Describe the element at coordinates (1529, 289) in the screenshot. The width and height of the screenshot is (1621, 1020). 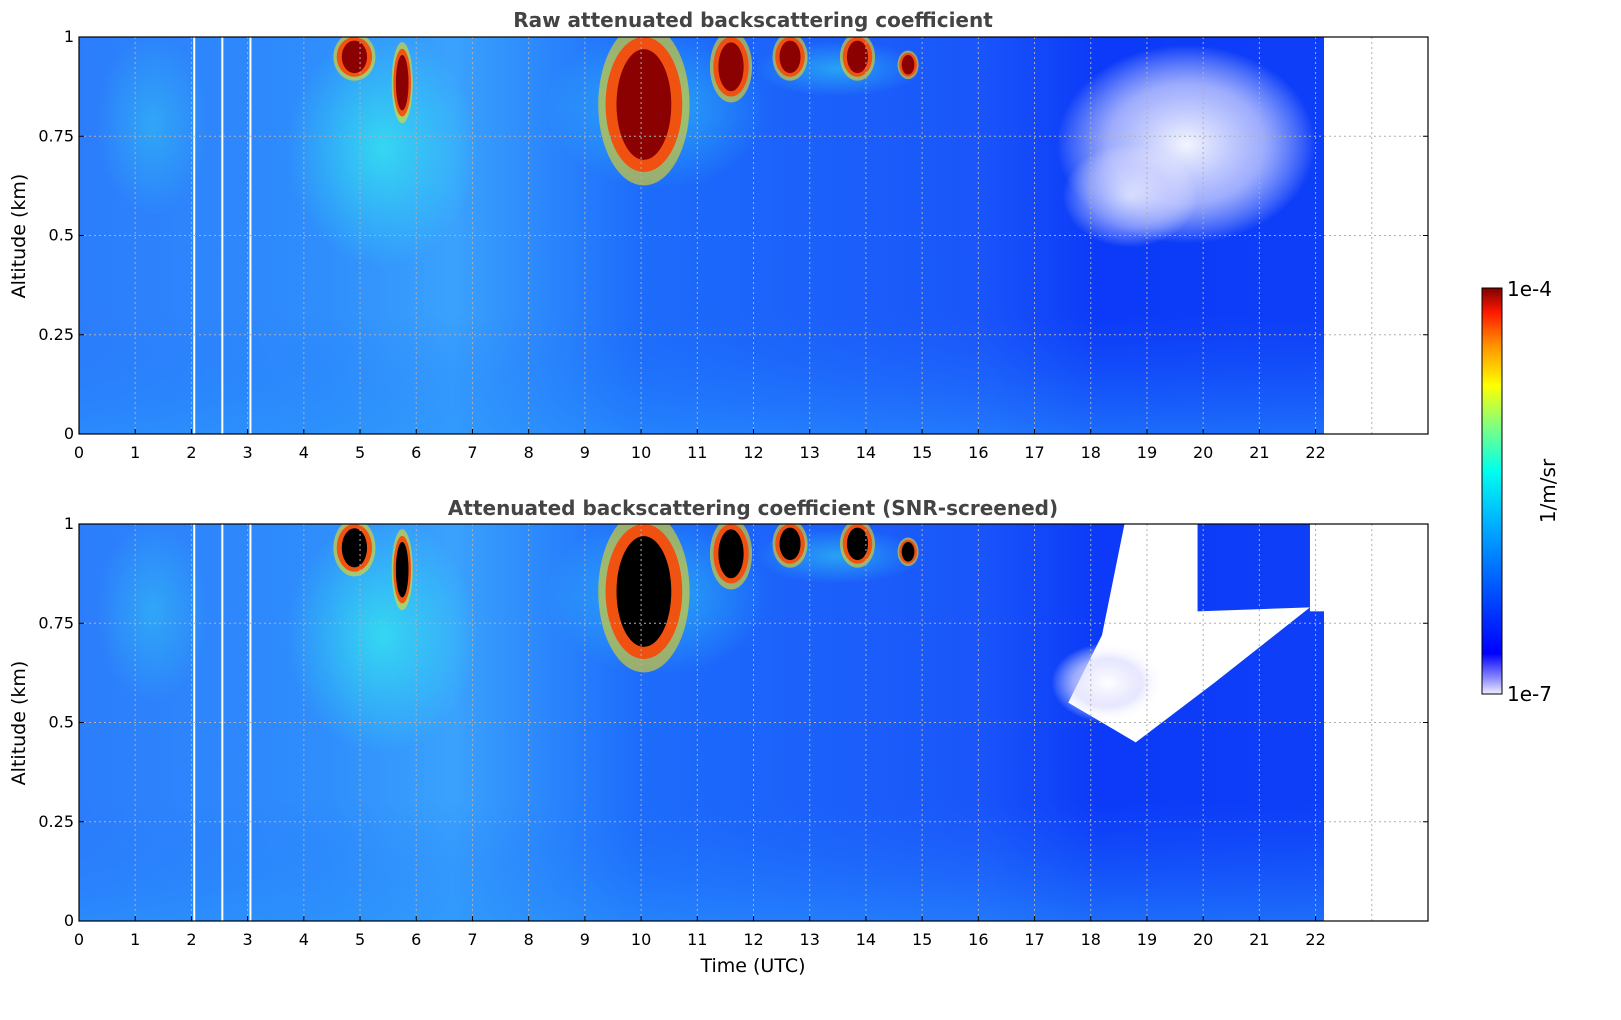
I see `colorbar-max-label: 1e-4` at that location.